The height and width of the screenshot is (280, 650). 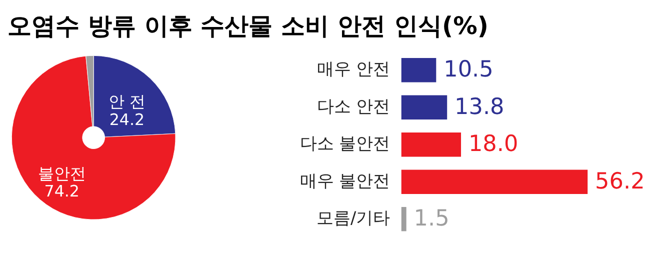 What do you see at coordinates (432, 219) in the screenshot?
I see `data-label: 1.5` at bounding box center [432, 219].